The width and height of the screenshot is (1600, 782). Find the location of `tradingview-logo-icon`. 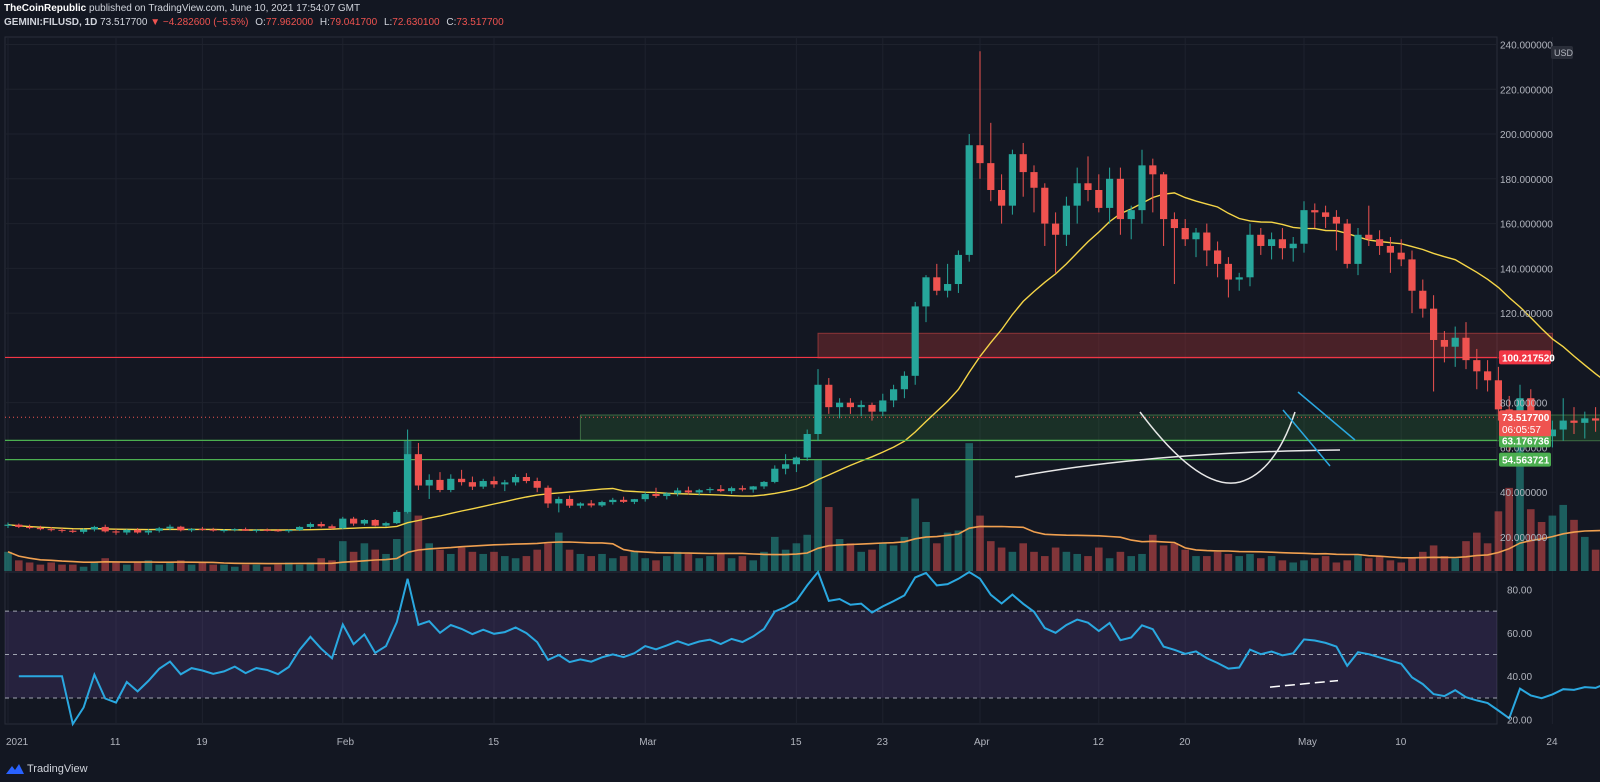

tradingview-logo-icon is located at coordinates (15, 769).